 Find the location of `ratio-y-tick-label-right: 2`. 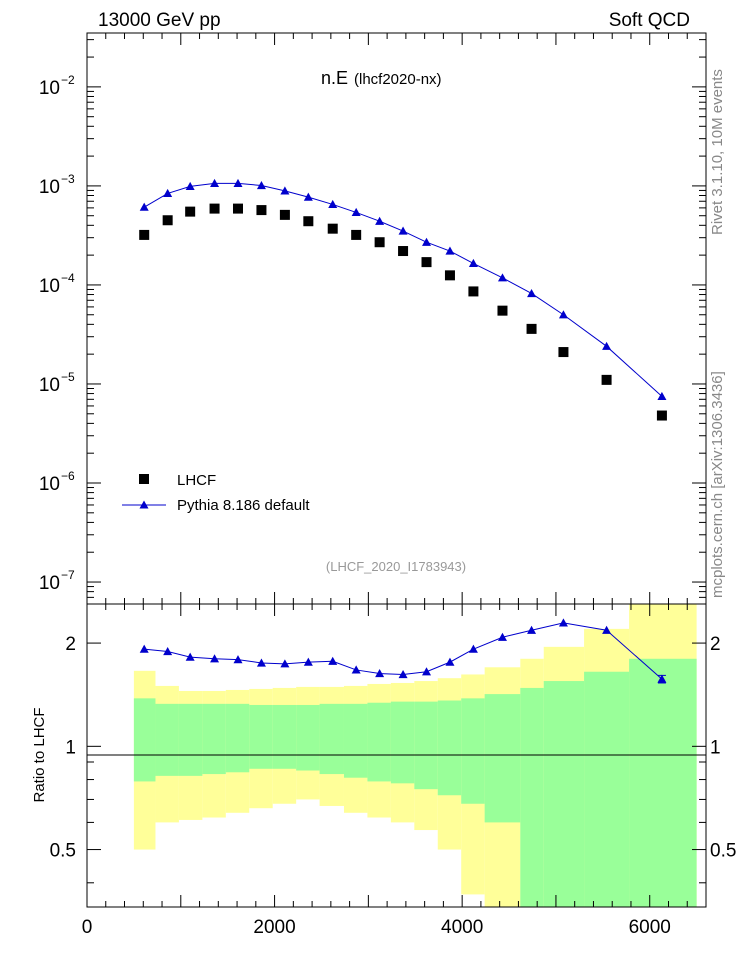

ratio-y-tick-label-right: 2 is located at coordinates (715, 644).